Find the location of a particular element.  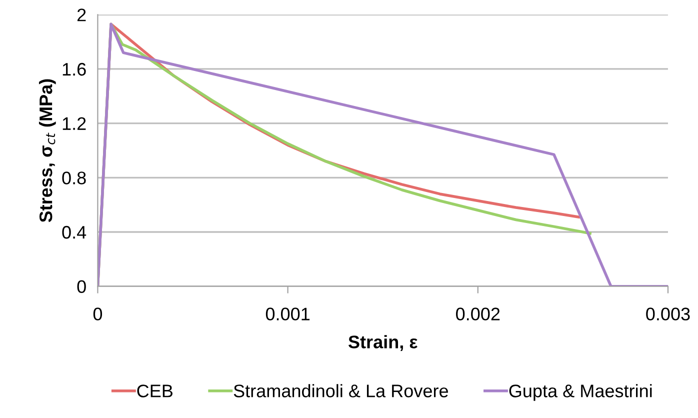

y-tick-label: 1.2 is located at coordinates (74, 123).